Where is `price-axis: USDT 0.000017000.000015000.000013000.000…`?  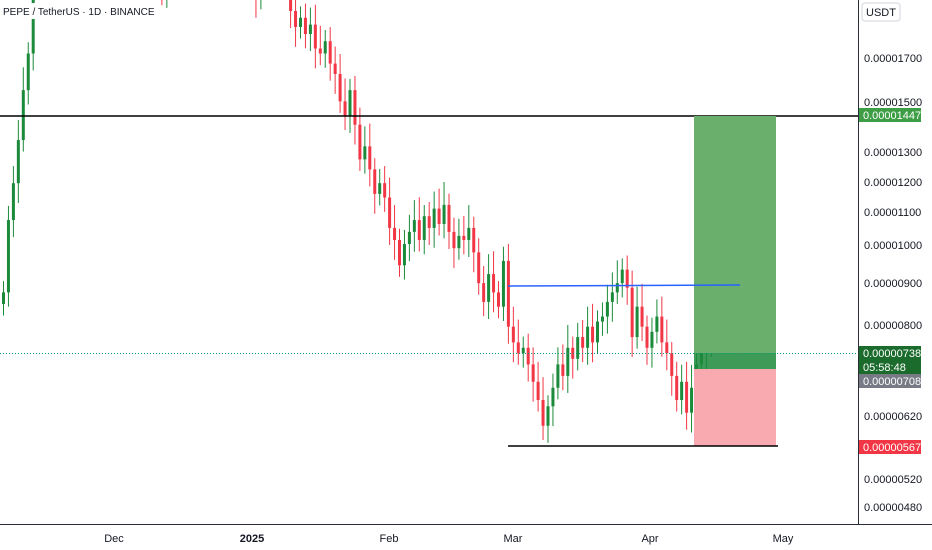
price-axis: USDT 0.000017000.000015000.000013000.000… is located at coordinates (890, 262).